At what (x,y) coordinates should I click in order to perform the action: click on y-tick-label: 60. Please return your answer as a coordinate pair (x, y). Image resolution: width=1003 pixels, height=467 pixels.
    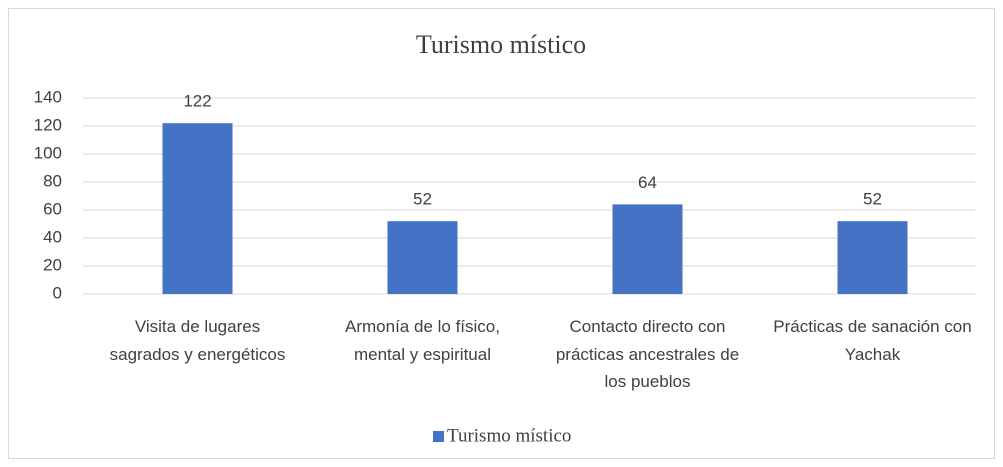
    Looking at the image, I should click on (52, 208).